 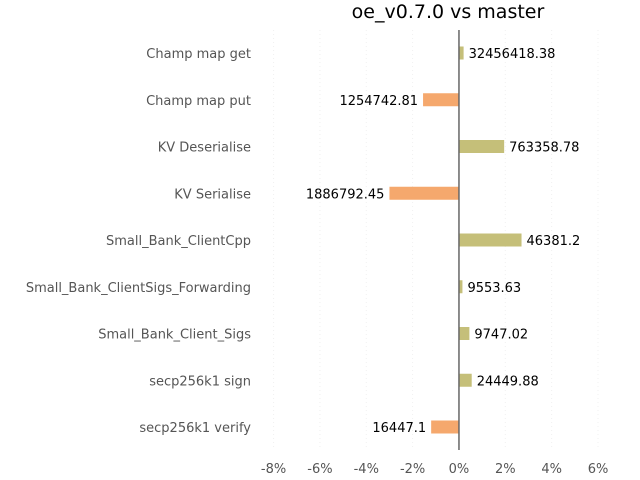 I want to click on data-label: 1886792.45, so click(x=345, y=194).